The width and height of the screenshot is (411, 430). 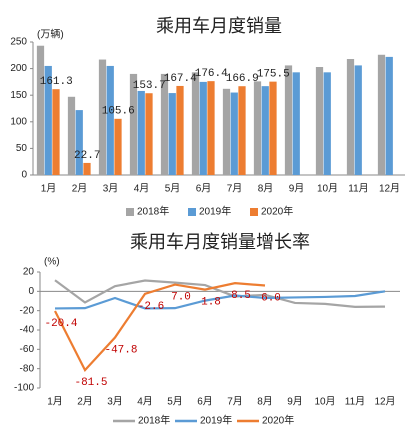 What do you see at coordinates (242, 79) in the screenshot?
I see `data-label: 166.9` at bounding box center [242, 79].